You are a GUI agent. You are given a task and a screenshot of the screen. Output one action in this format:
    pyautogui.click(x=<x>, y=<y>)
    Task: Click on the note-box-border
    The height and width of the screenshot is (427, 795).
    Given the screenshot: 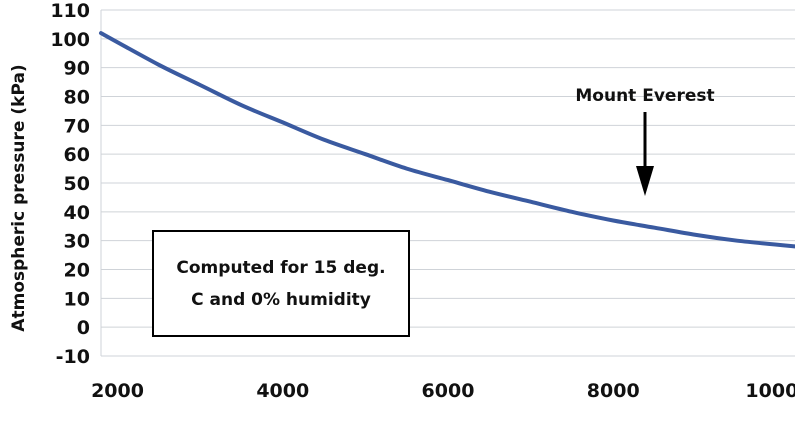 What is the action you would take?
    pyautogui.click(x=281, y=283)
    